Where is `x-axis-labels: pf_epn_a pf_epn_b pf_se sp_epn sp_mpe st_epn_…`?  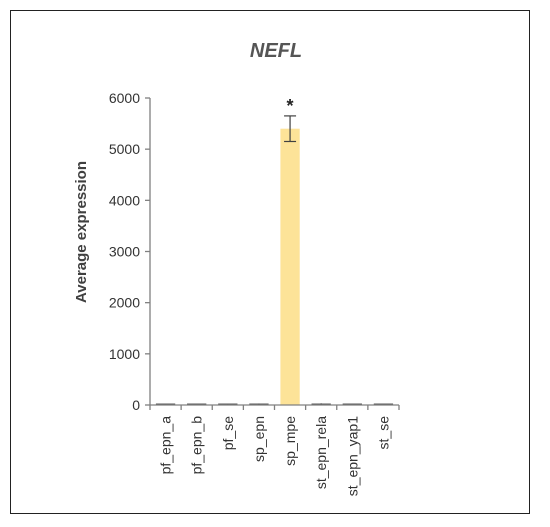
x-axis-labels: pf_epn_a pf_epn_b pf_se sp_epn sp_mpe st_epn_… is located at coordinates (275, 456).